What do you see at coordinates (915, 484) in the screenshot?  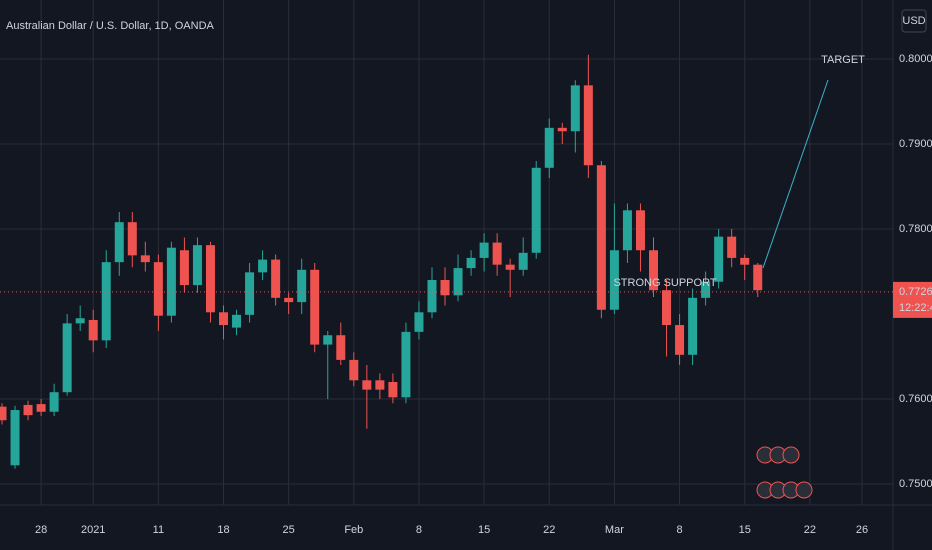 I see `y-tick-label: 0.75000` at bounding box center [915, 484].